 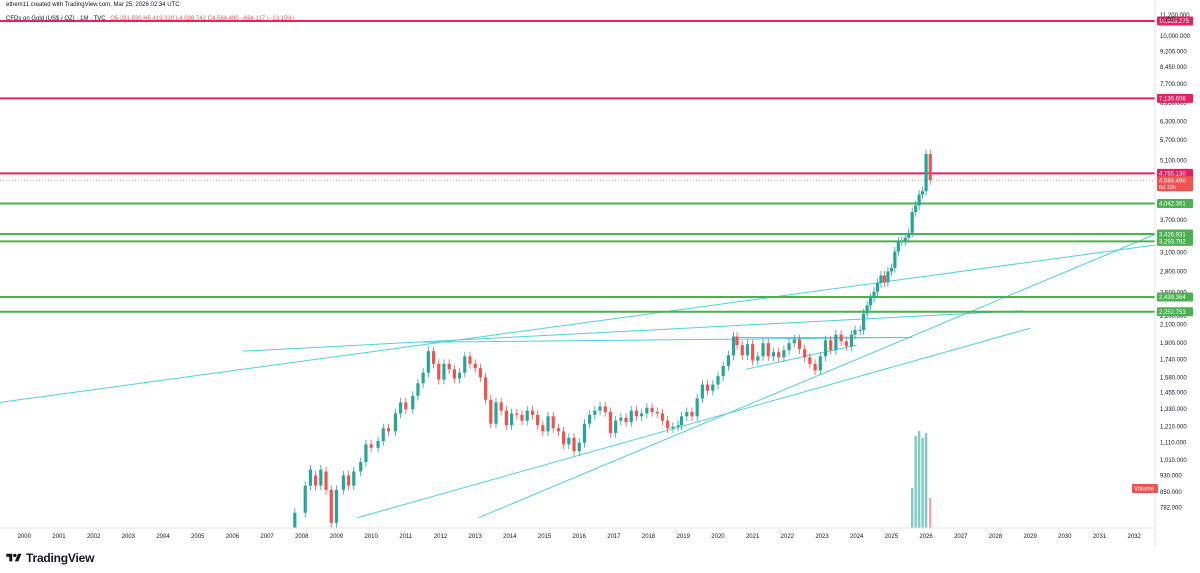 I want to click on time-tick-label: 2016, so click(x=580, y=537).